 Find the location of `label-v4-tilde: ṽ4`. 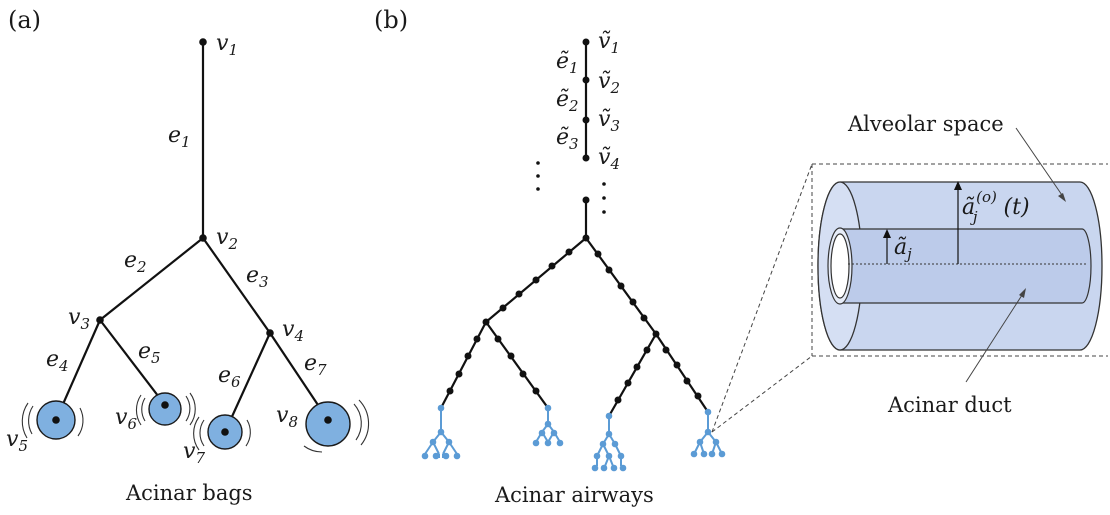

label-v4-tilde: ṽ4 is located at coordinates (609, 159).